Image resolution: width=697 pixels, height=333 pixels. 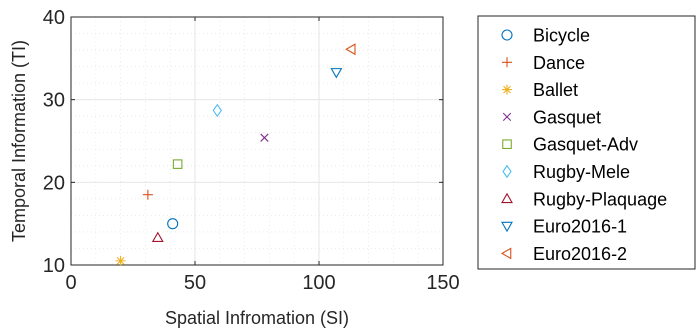 I want to click on y-axis-label: Temporal Information (TI), so click(x=19, y=141).